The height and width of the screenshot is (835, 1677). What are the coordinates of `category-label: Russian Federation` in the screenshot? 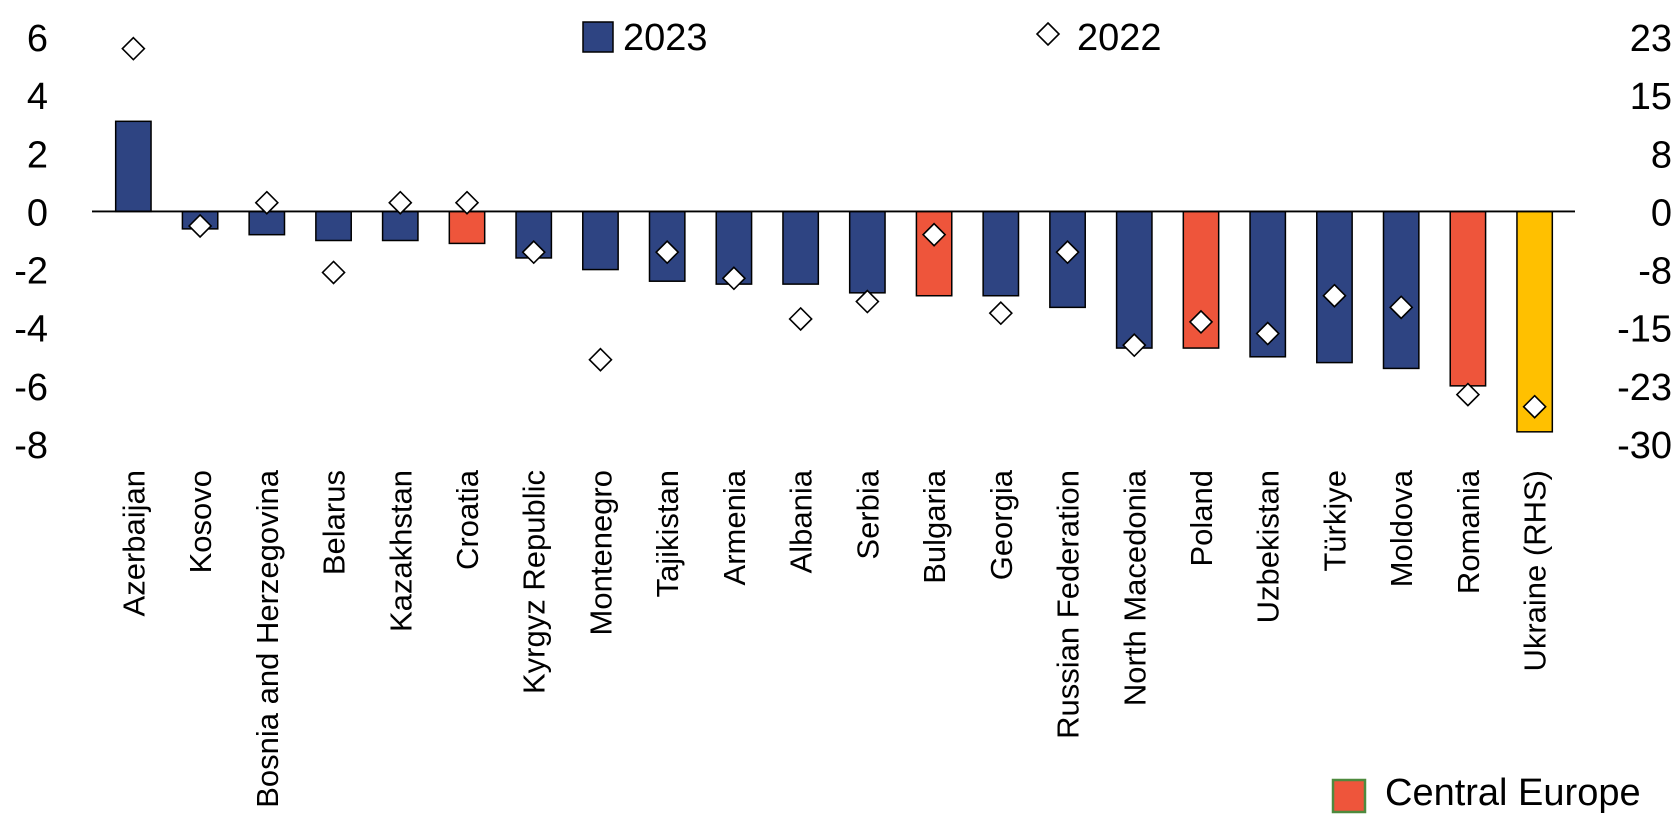 It's located at (1068, 604).